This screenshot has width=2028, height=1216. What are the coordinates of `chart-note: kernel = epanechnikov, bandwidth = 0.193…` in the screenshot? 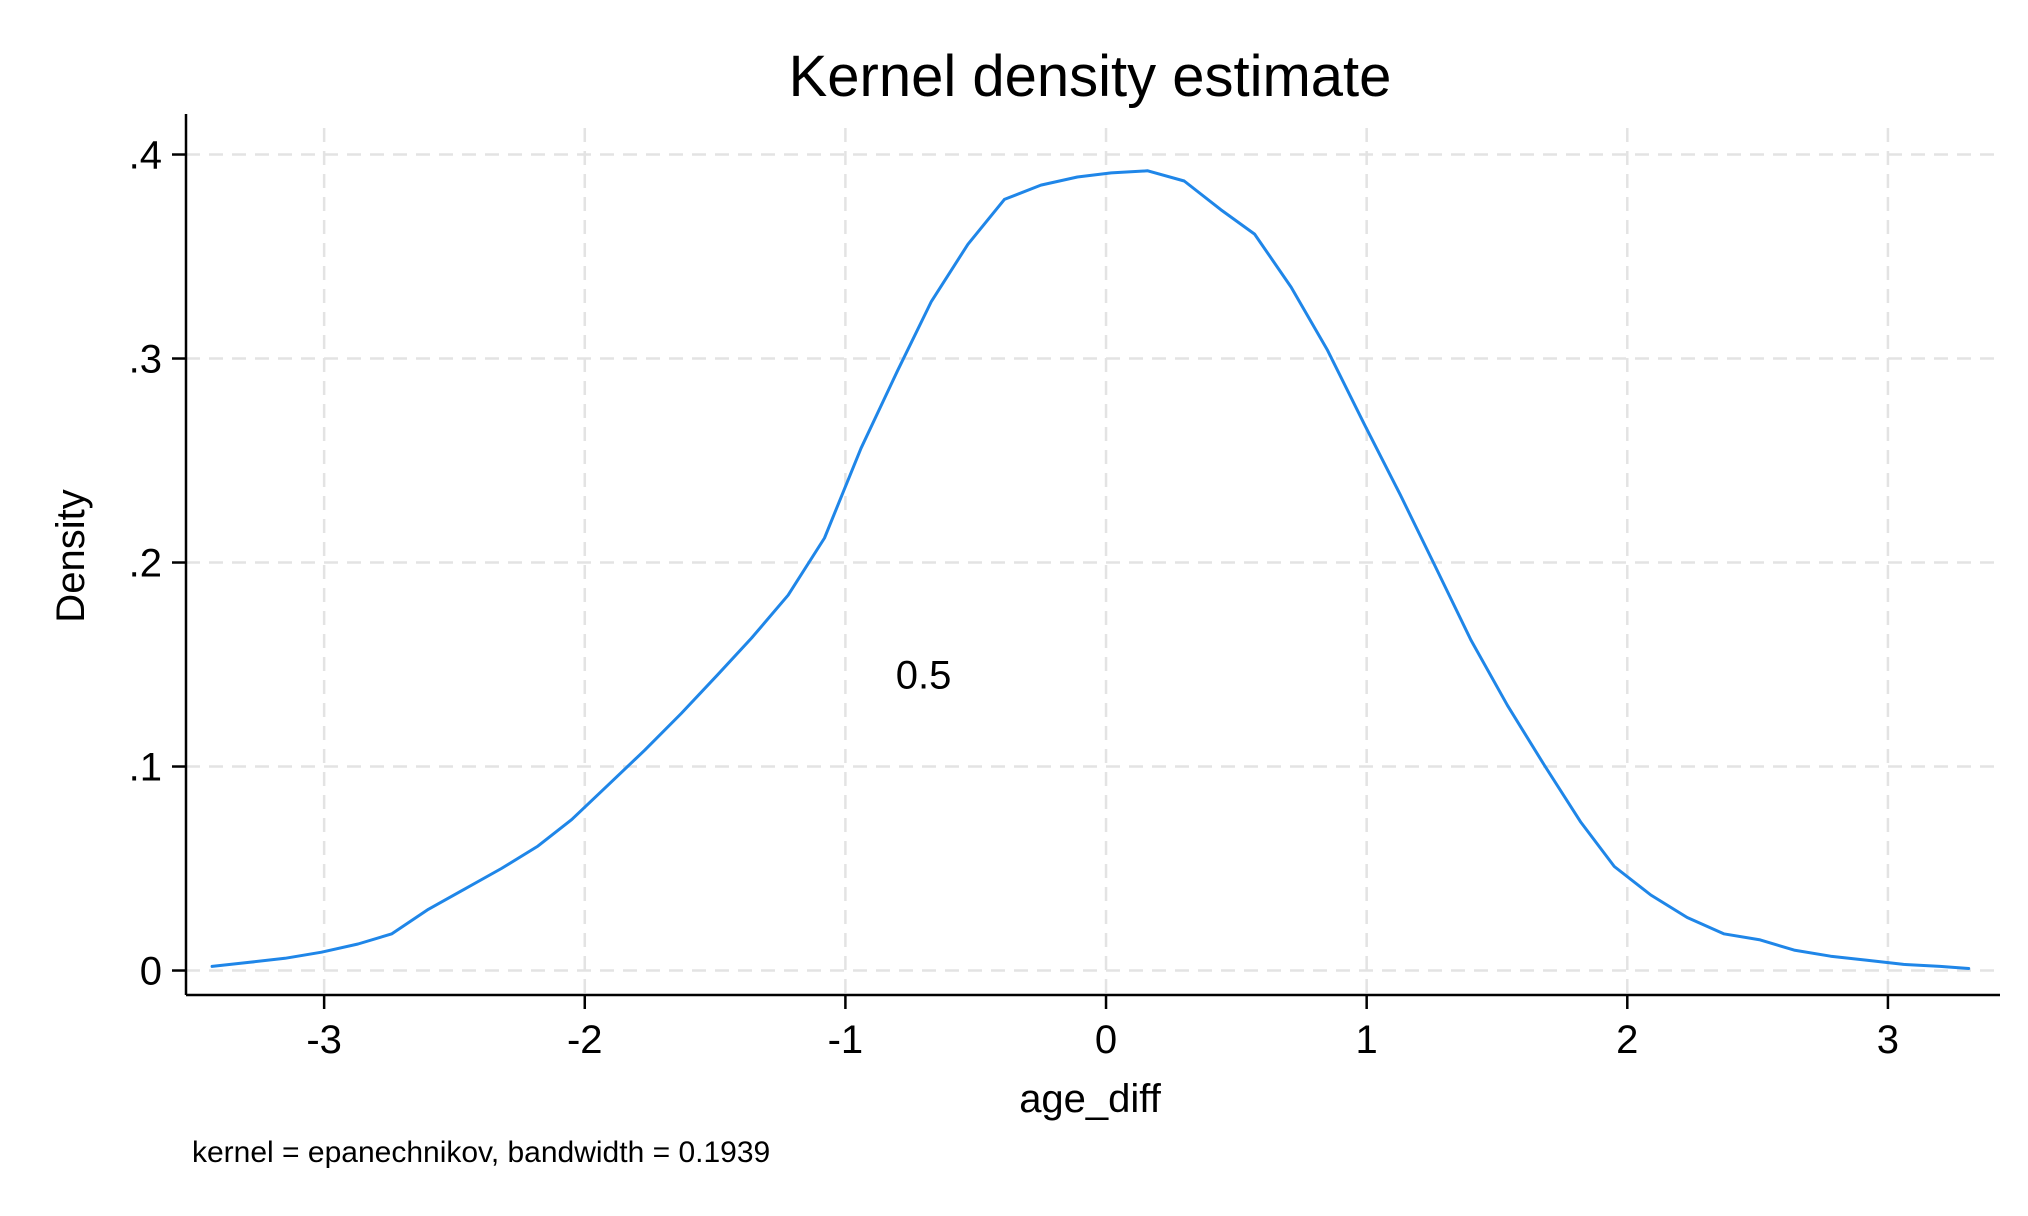 It's located at (481, 1152).